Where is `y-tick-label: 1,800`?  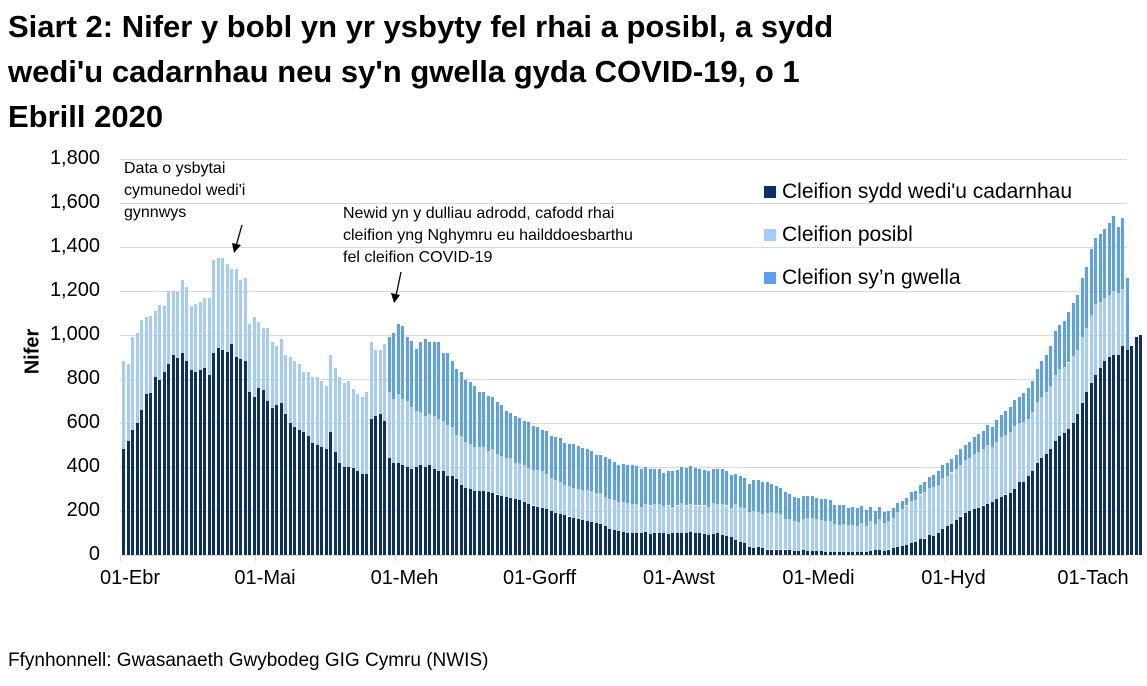 y-tick-label: 1,800 is located at coordinates (74, 158).